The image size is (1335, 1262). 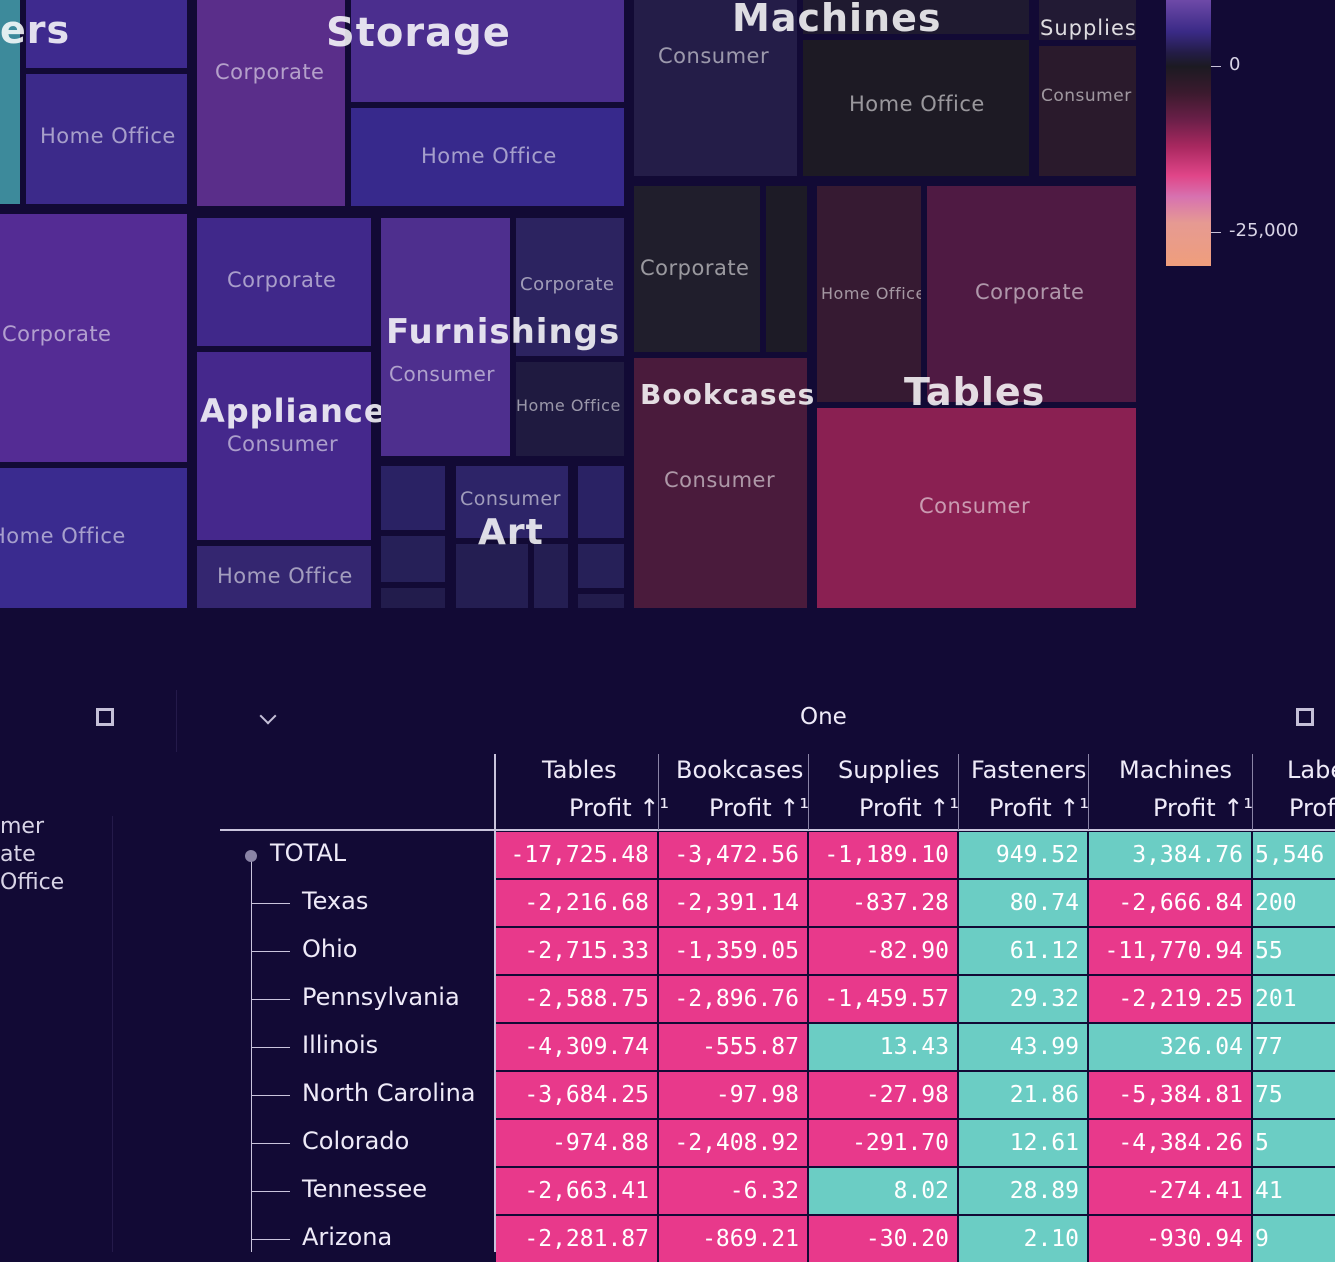 I want to click on row-label: Colorado, so click(x=356, y=1141).